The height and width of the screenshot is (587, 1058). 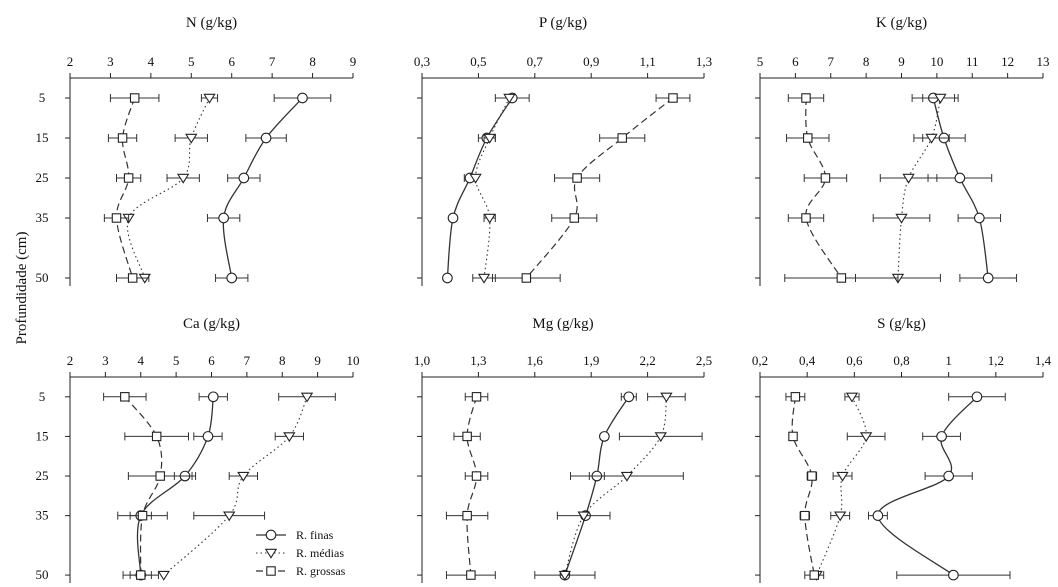 What do you see at coordinates (42, 277) in the screenshot?
I see `y-tick-label: 50` at bounding box center [42, 277].